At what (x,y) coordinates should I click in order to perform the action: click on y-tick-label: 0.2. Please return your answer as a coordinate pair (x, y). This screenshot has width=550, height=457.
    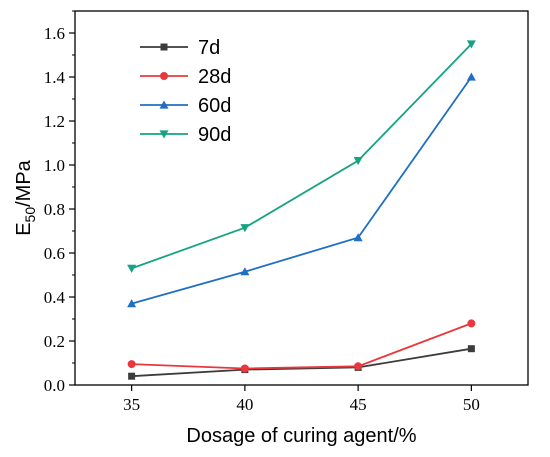
    Looking at the image, I should click on (54, 341).